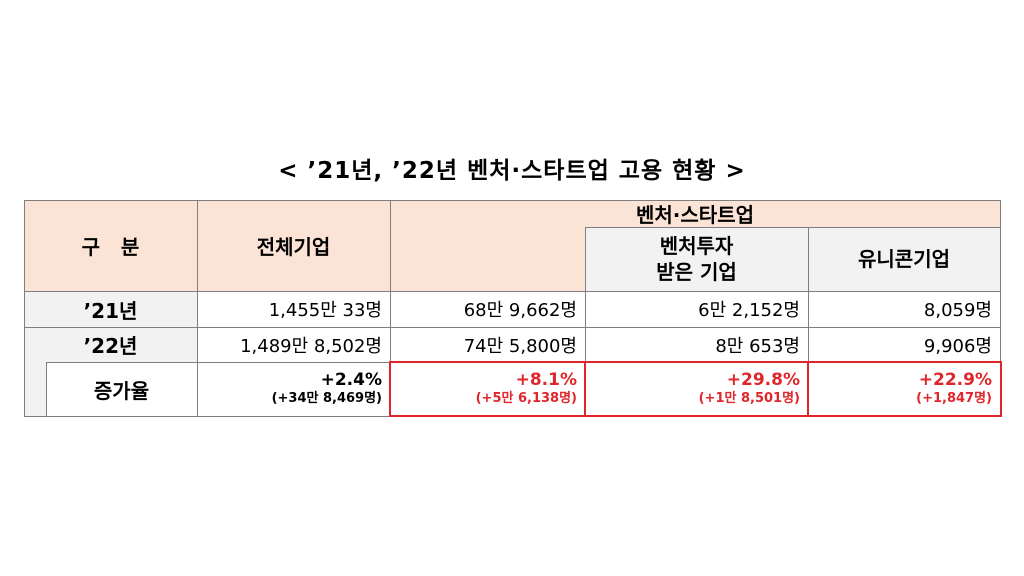  What do you see at coordinates (487, 389) in the screenshot?
I see `growth-venture: +8.1% (+5만 6,138명)` at bounding box center [487, 389].